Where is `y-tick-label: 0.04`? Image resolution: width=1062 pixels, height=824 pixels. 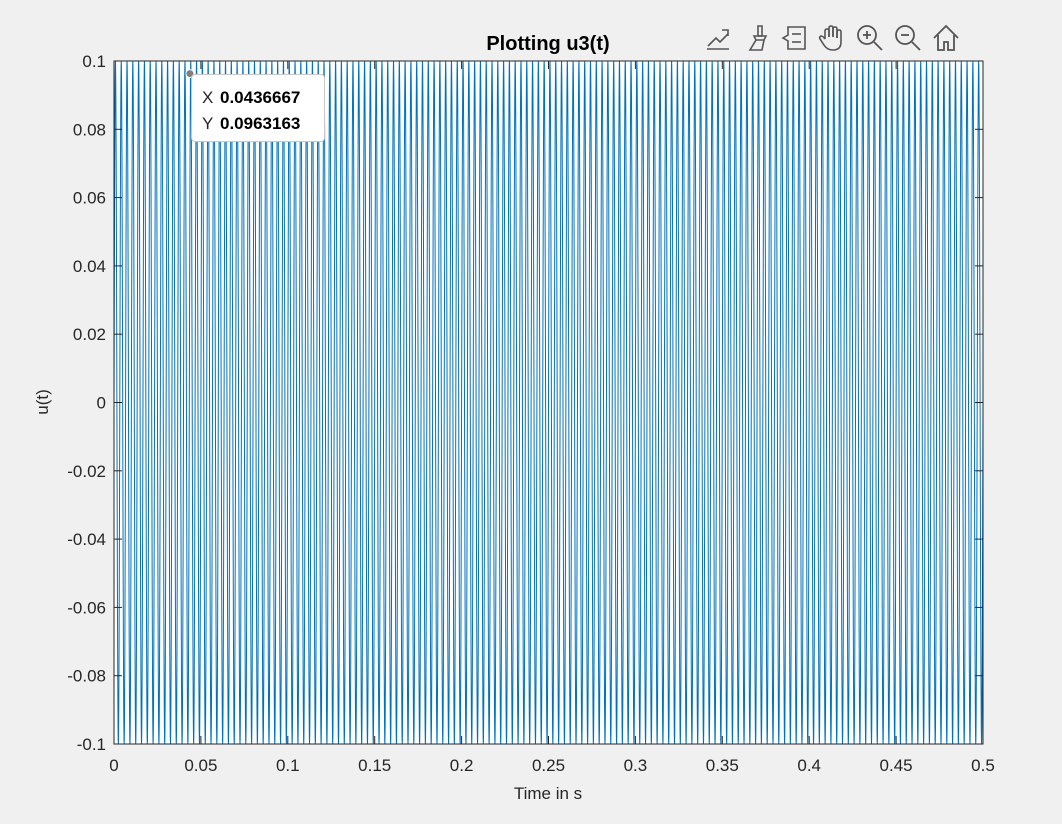
y-tick-label: 0.04 is located at coordinates (89, 266).